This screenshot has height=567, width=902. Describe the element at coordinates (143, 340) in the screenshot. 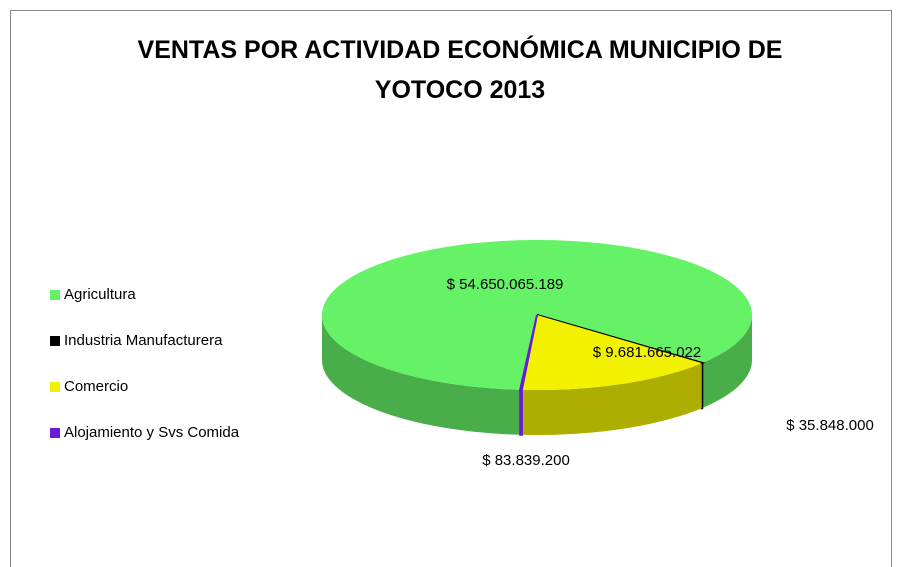

I see `legend-label: Industria Manufacturera` at that location.